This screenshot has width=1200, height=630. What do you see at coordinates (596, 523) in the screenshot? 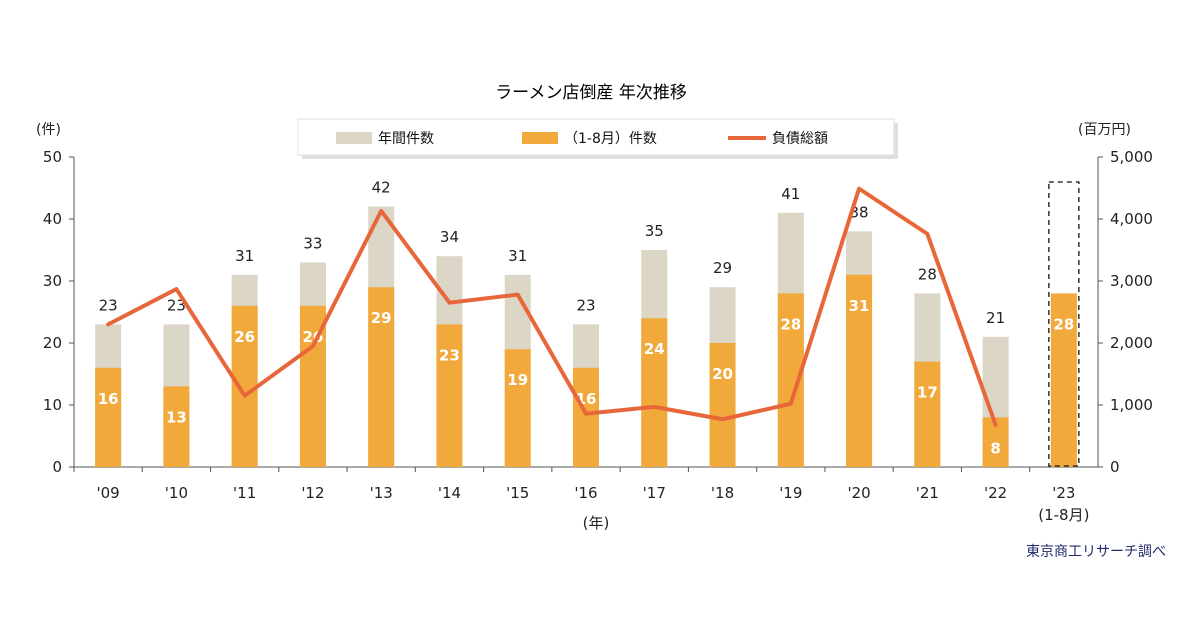
I see `x-axis-label: (年)` at bounding box center [596, 523].